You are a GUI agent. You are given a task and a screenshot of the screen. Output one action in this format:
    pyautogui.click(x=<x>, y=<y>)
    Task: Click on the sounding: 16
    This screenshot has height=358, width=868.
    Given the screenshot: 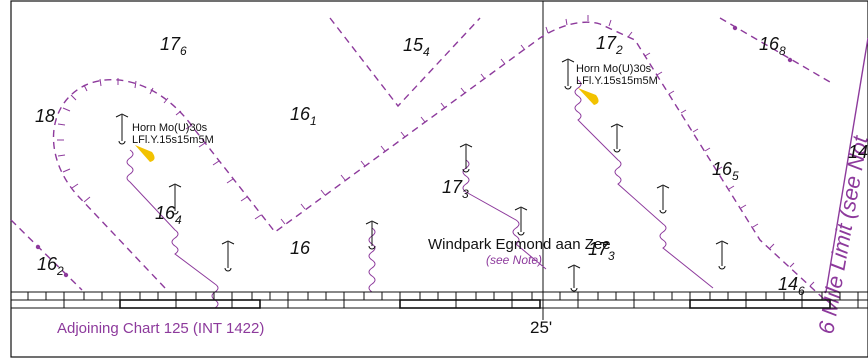 What is the action you would take?
    pyautogui.click(x=300, y=248)
    